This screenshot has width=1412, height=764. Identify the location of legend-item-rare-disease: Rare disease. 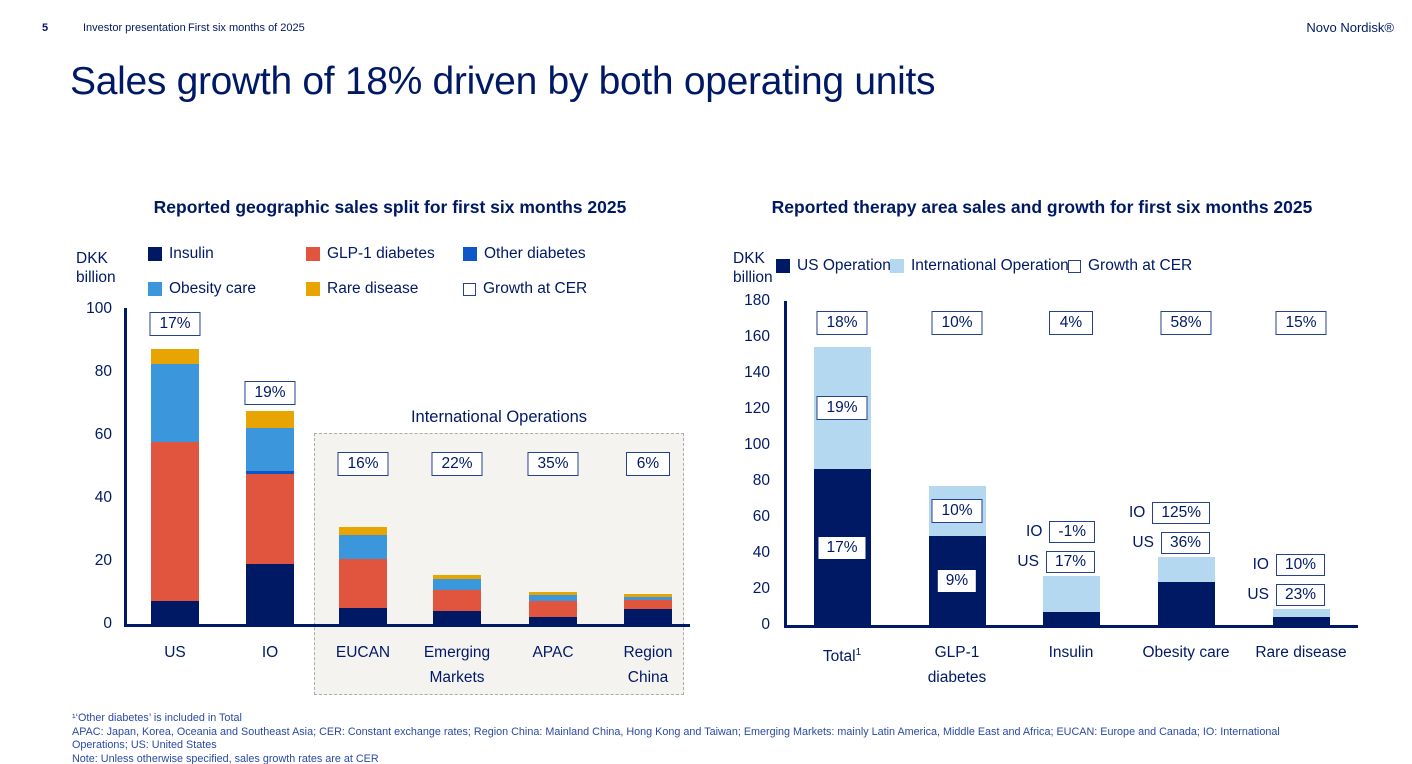
(362, 288).